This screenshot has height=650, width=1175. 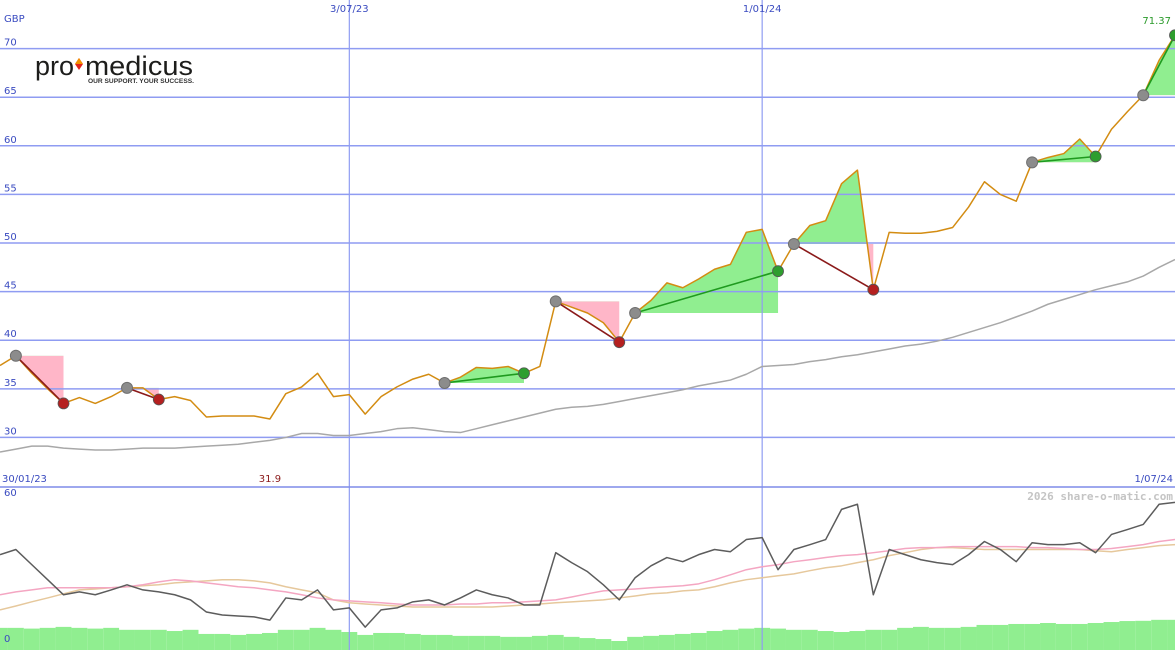 What do you see at coordinates (270, 479) in the screenshot?
I see `low-price-label: 31.9` at bounding box center [270, 479].